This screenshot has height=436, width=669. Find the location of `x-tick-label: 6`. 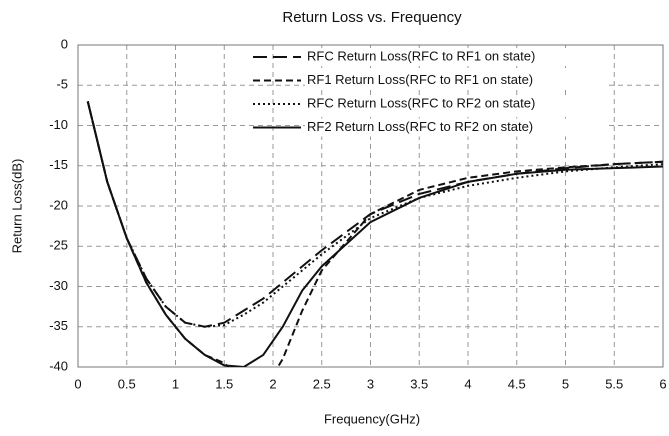

x-tick-label: 6 is located at coordinates (662, 383).